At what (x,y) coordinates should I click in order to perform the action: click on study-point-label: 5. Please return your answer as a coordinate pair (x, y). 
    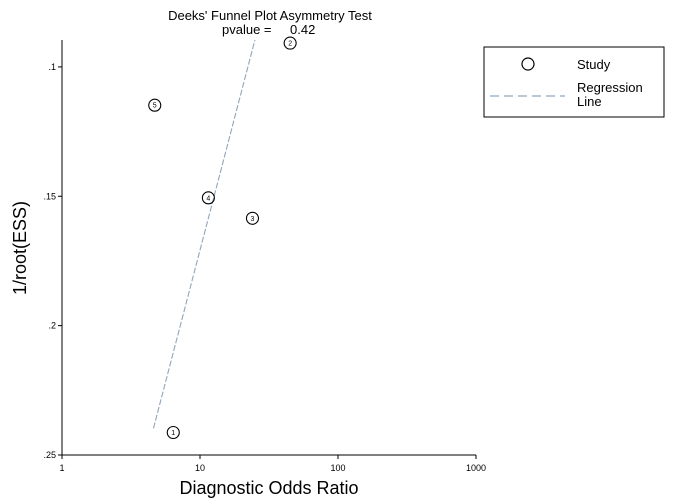
    Looking at the image, I should click on (155, 106).